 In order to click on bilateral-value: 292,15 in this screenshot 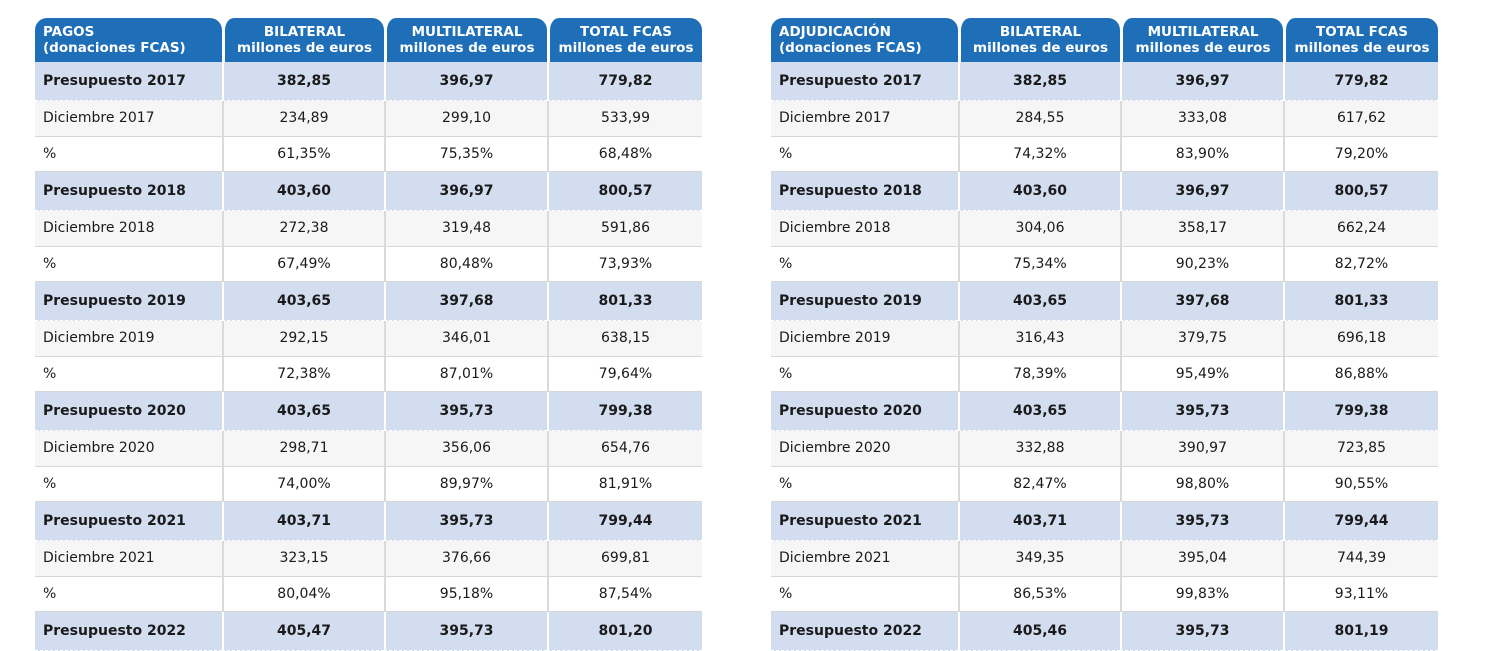, I will do `click(303, 339)`.